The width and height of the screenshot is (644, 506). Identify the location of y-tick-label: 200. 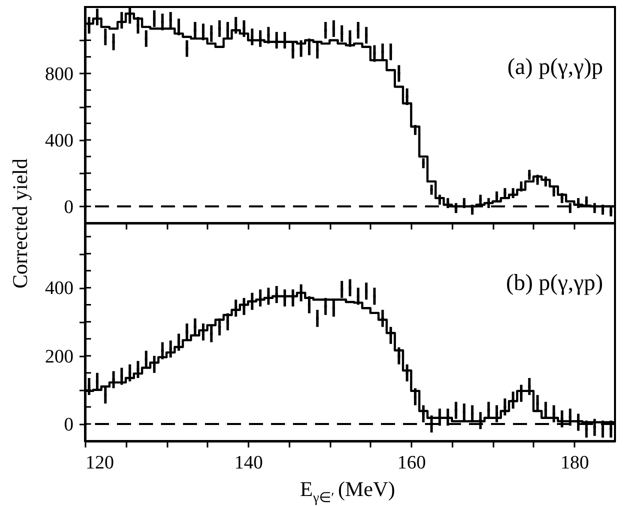
(59, 357).